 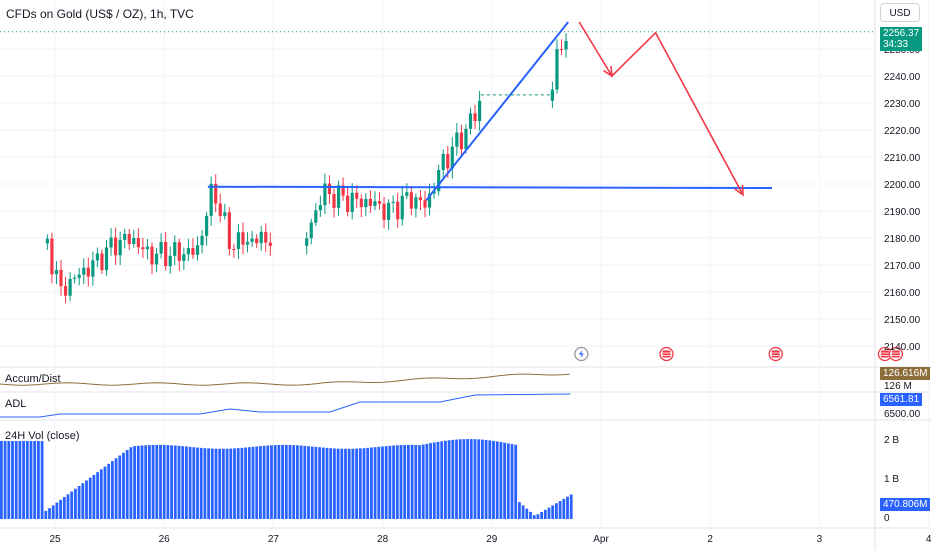 What do you see at coordinates (902, 293) in the screenshot?
I see `price-tick-label: 2160.00` at bounding box center [902, 293].